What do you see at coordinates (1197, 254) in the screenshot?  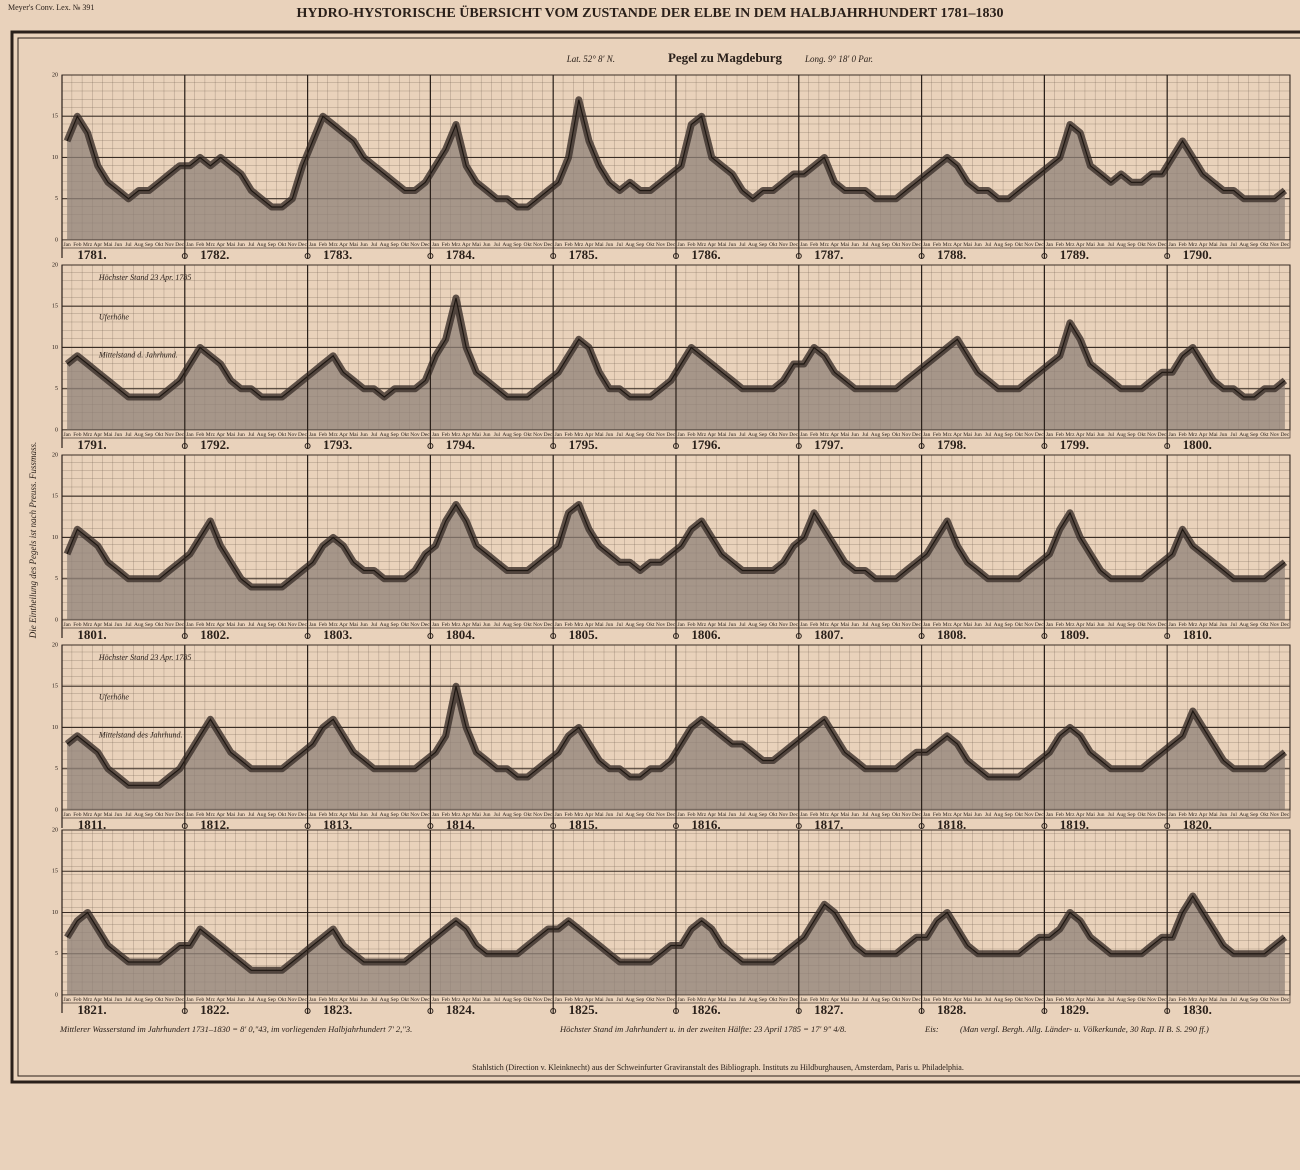 I see `year-label: 1790.` at bounding box center [1197, 254].